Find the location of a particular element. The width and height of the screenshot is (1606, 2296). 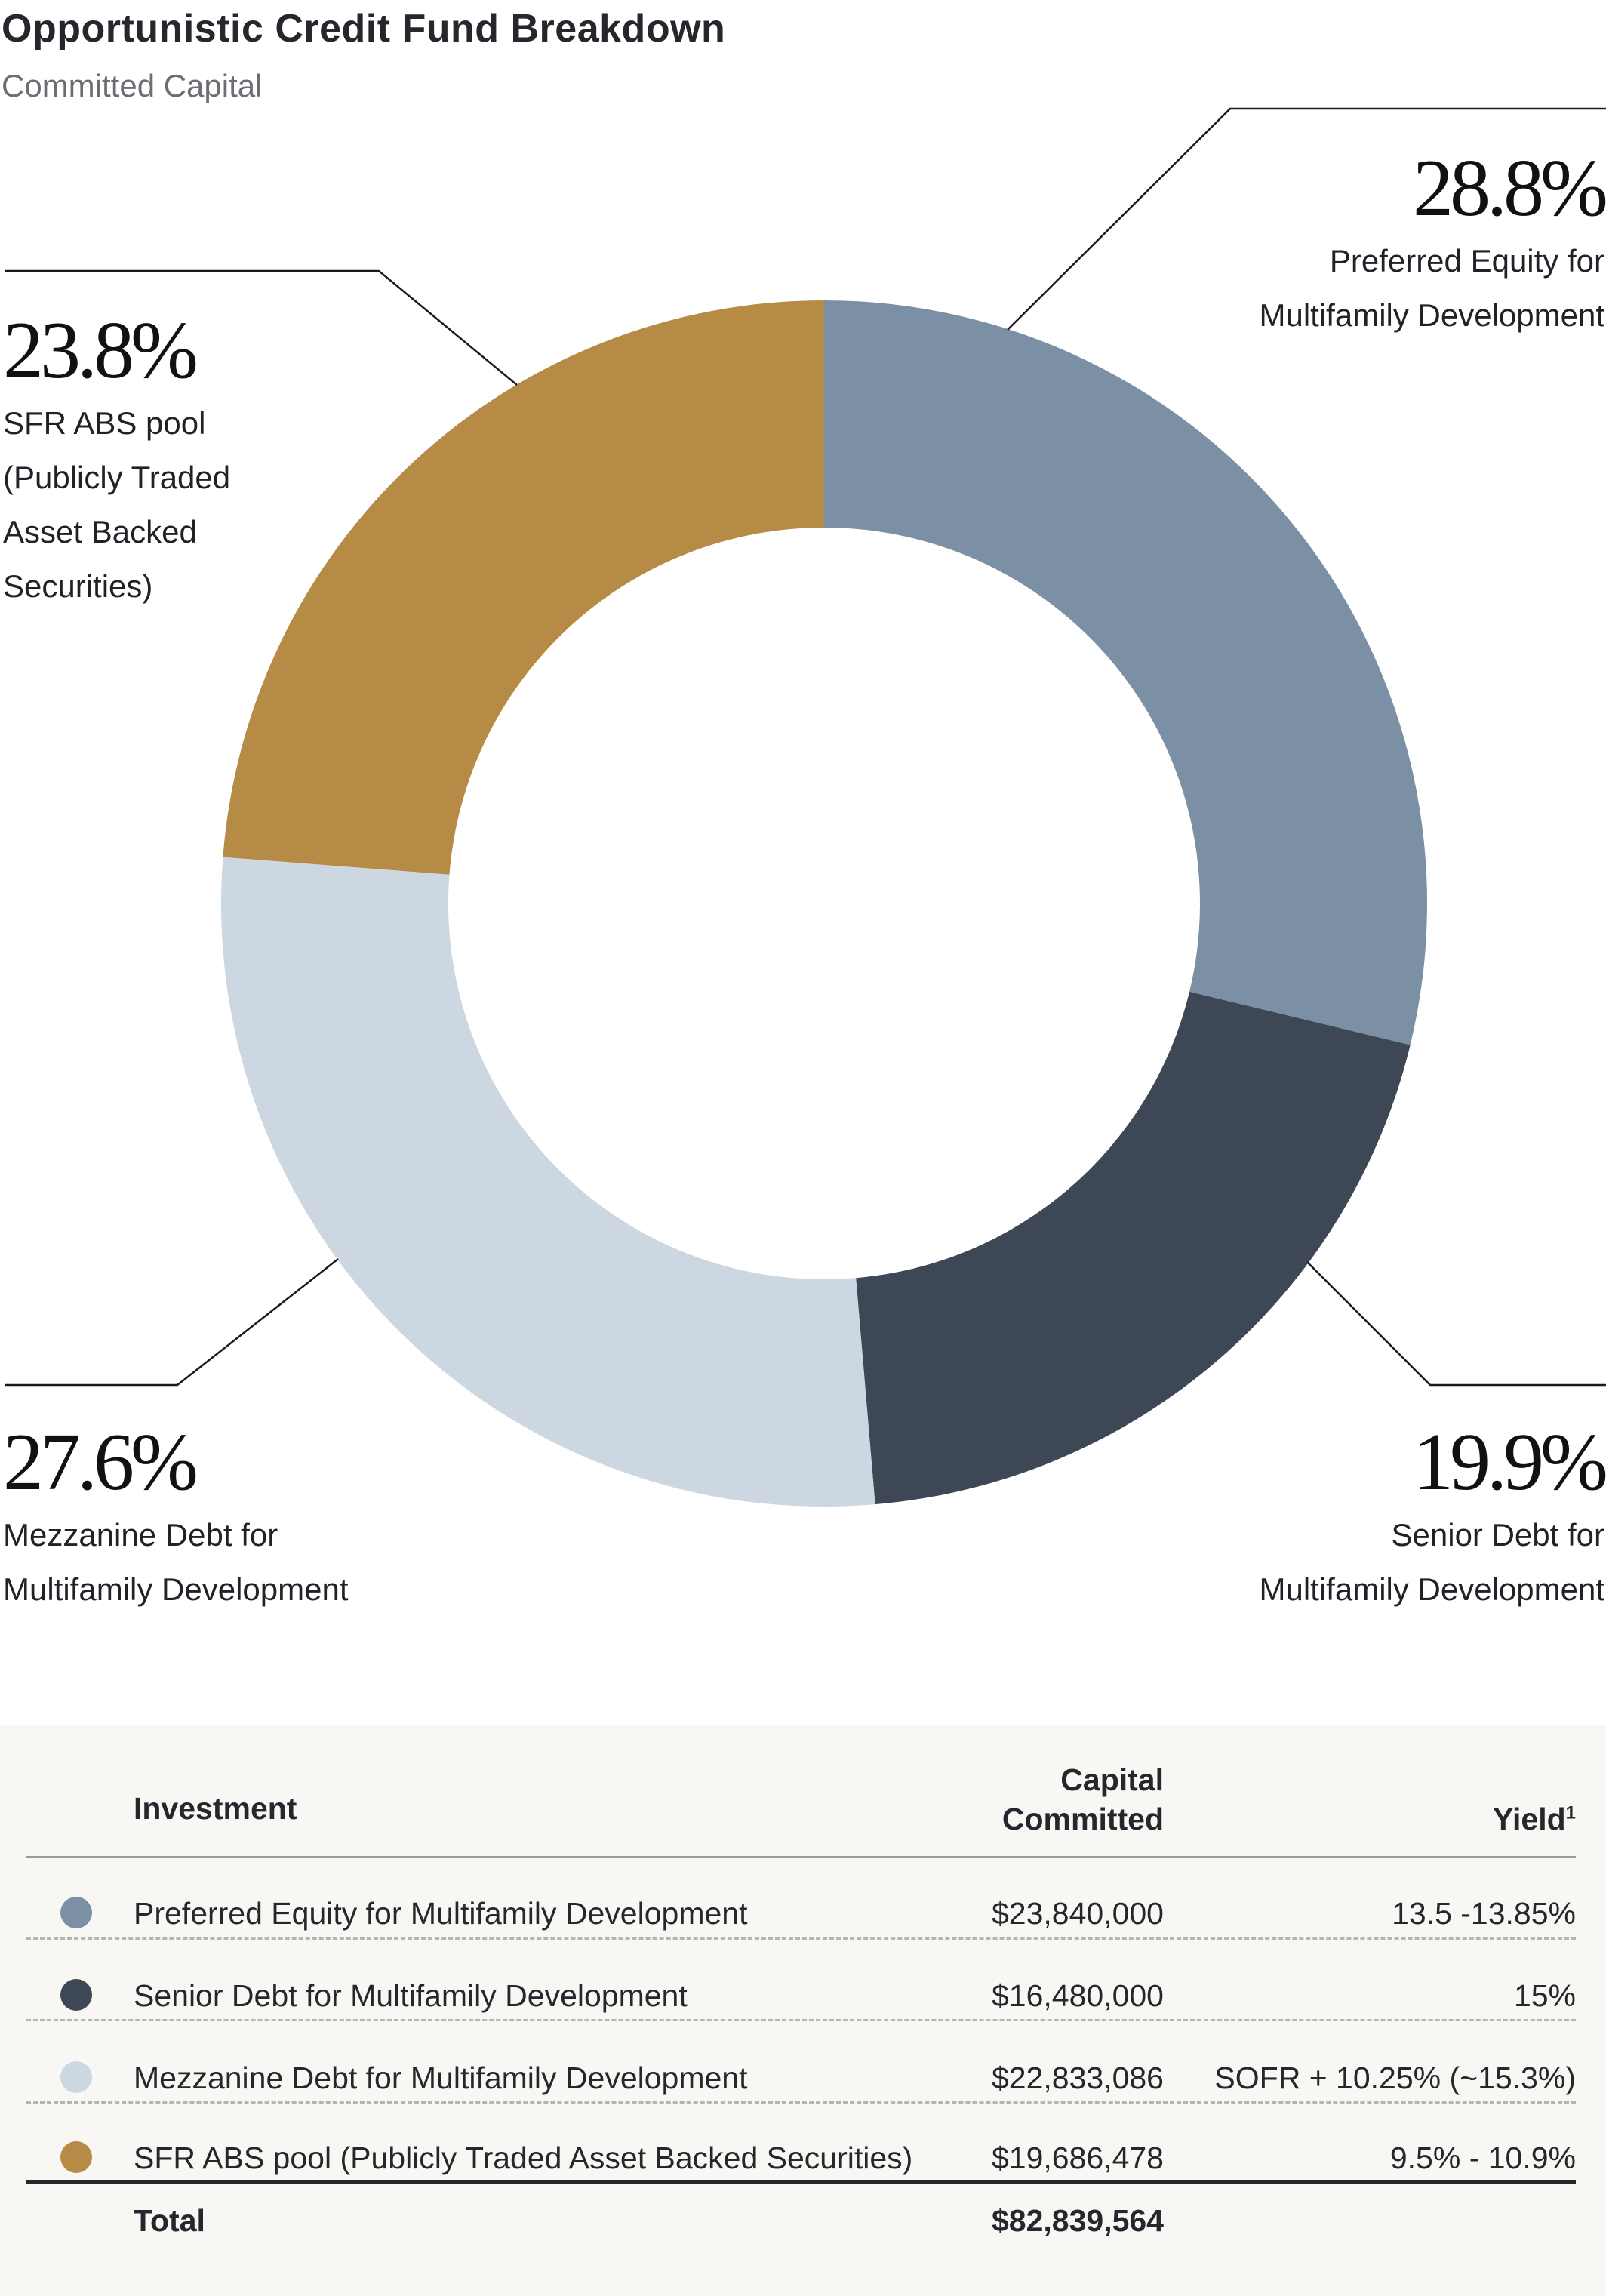

data-label-text: Senior Debt for is located at coordinates (1497, 1535).